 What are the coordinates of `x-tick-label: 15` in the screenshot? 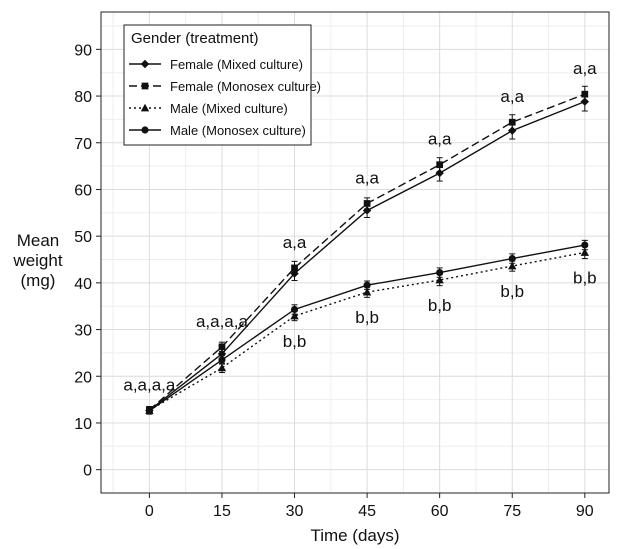 It's located at (222, 511).